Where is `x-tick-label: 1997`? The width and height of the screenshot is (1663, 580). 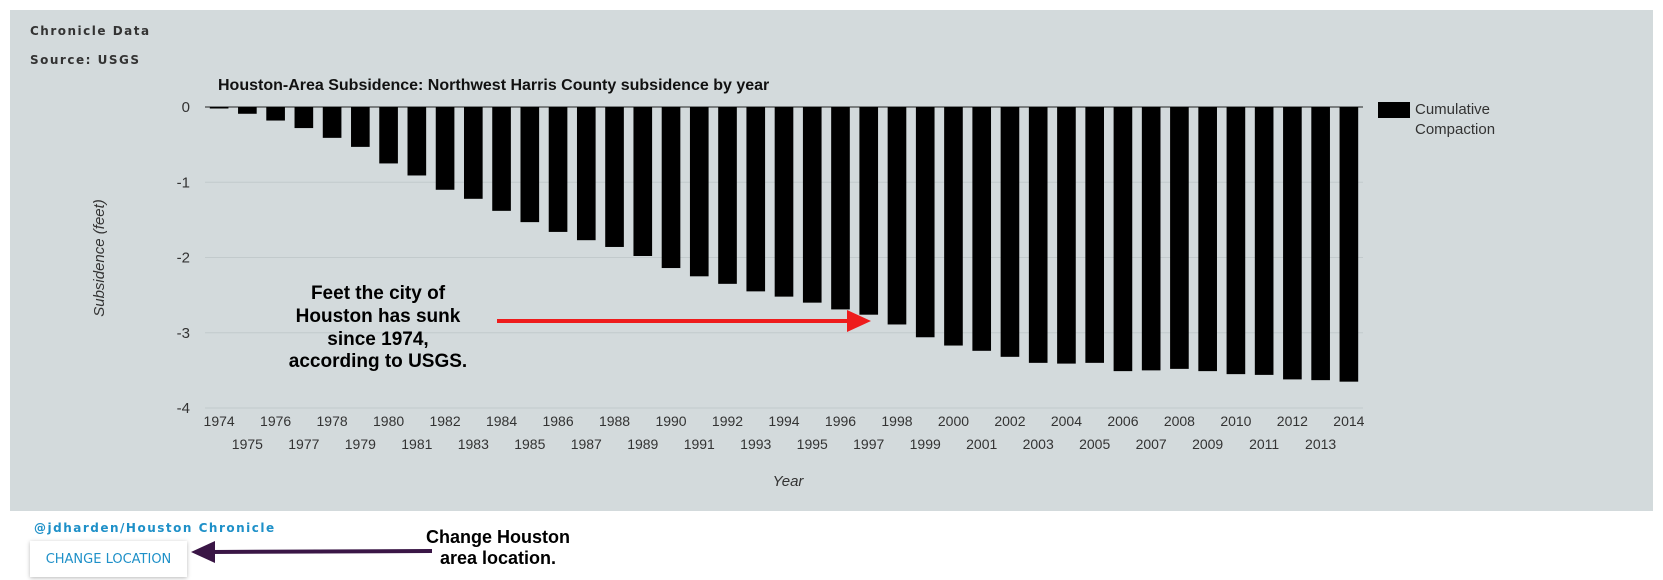
x-tick-label: 1997 is located at coordinates (868, 444).